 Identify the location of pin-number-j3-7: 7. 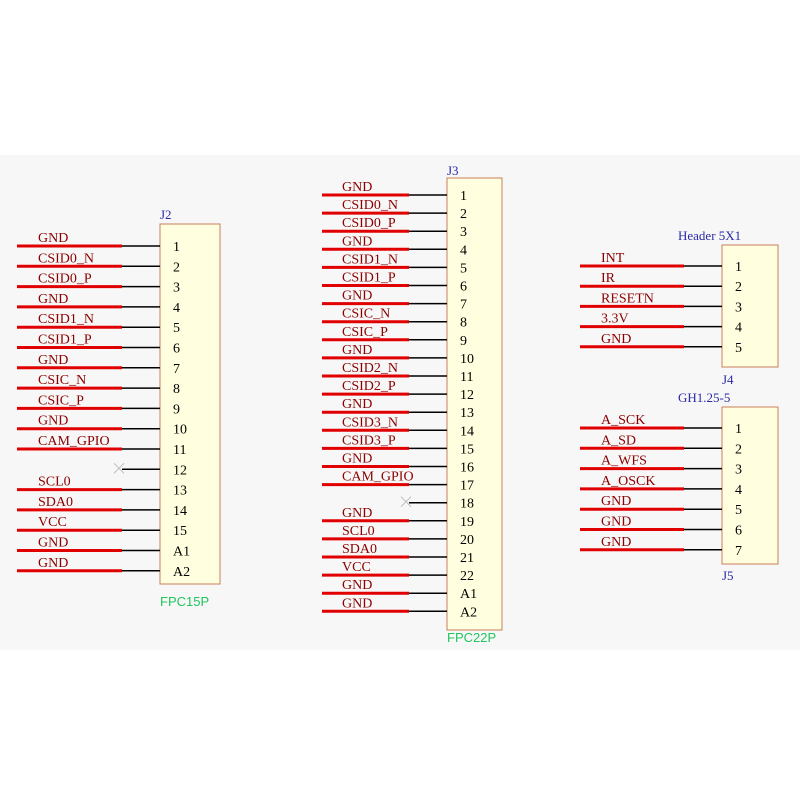
(463, 305).